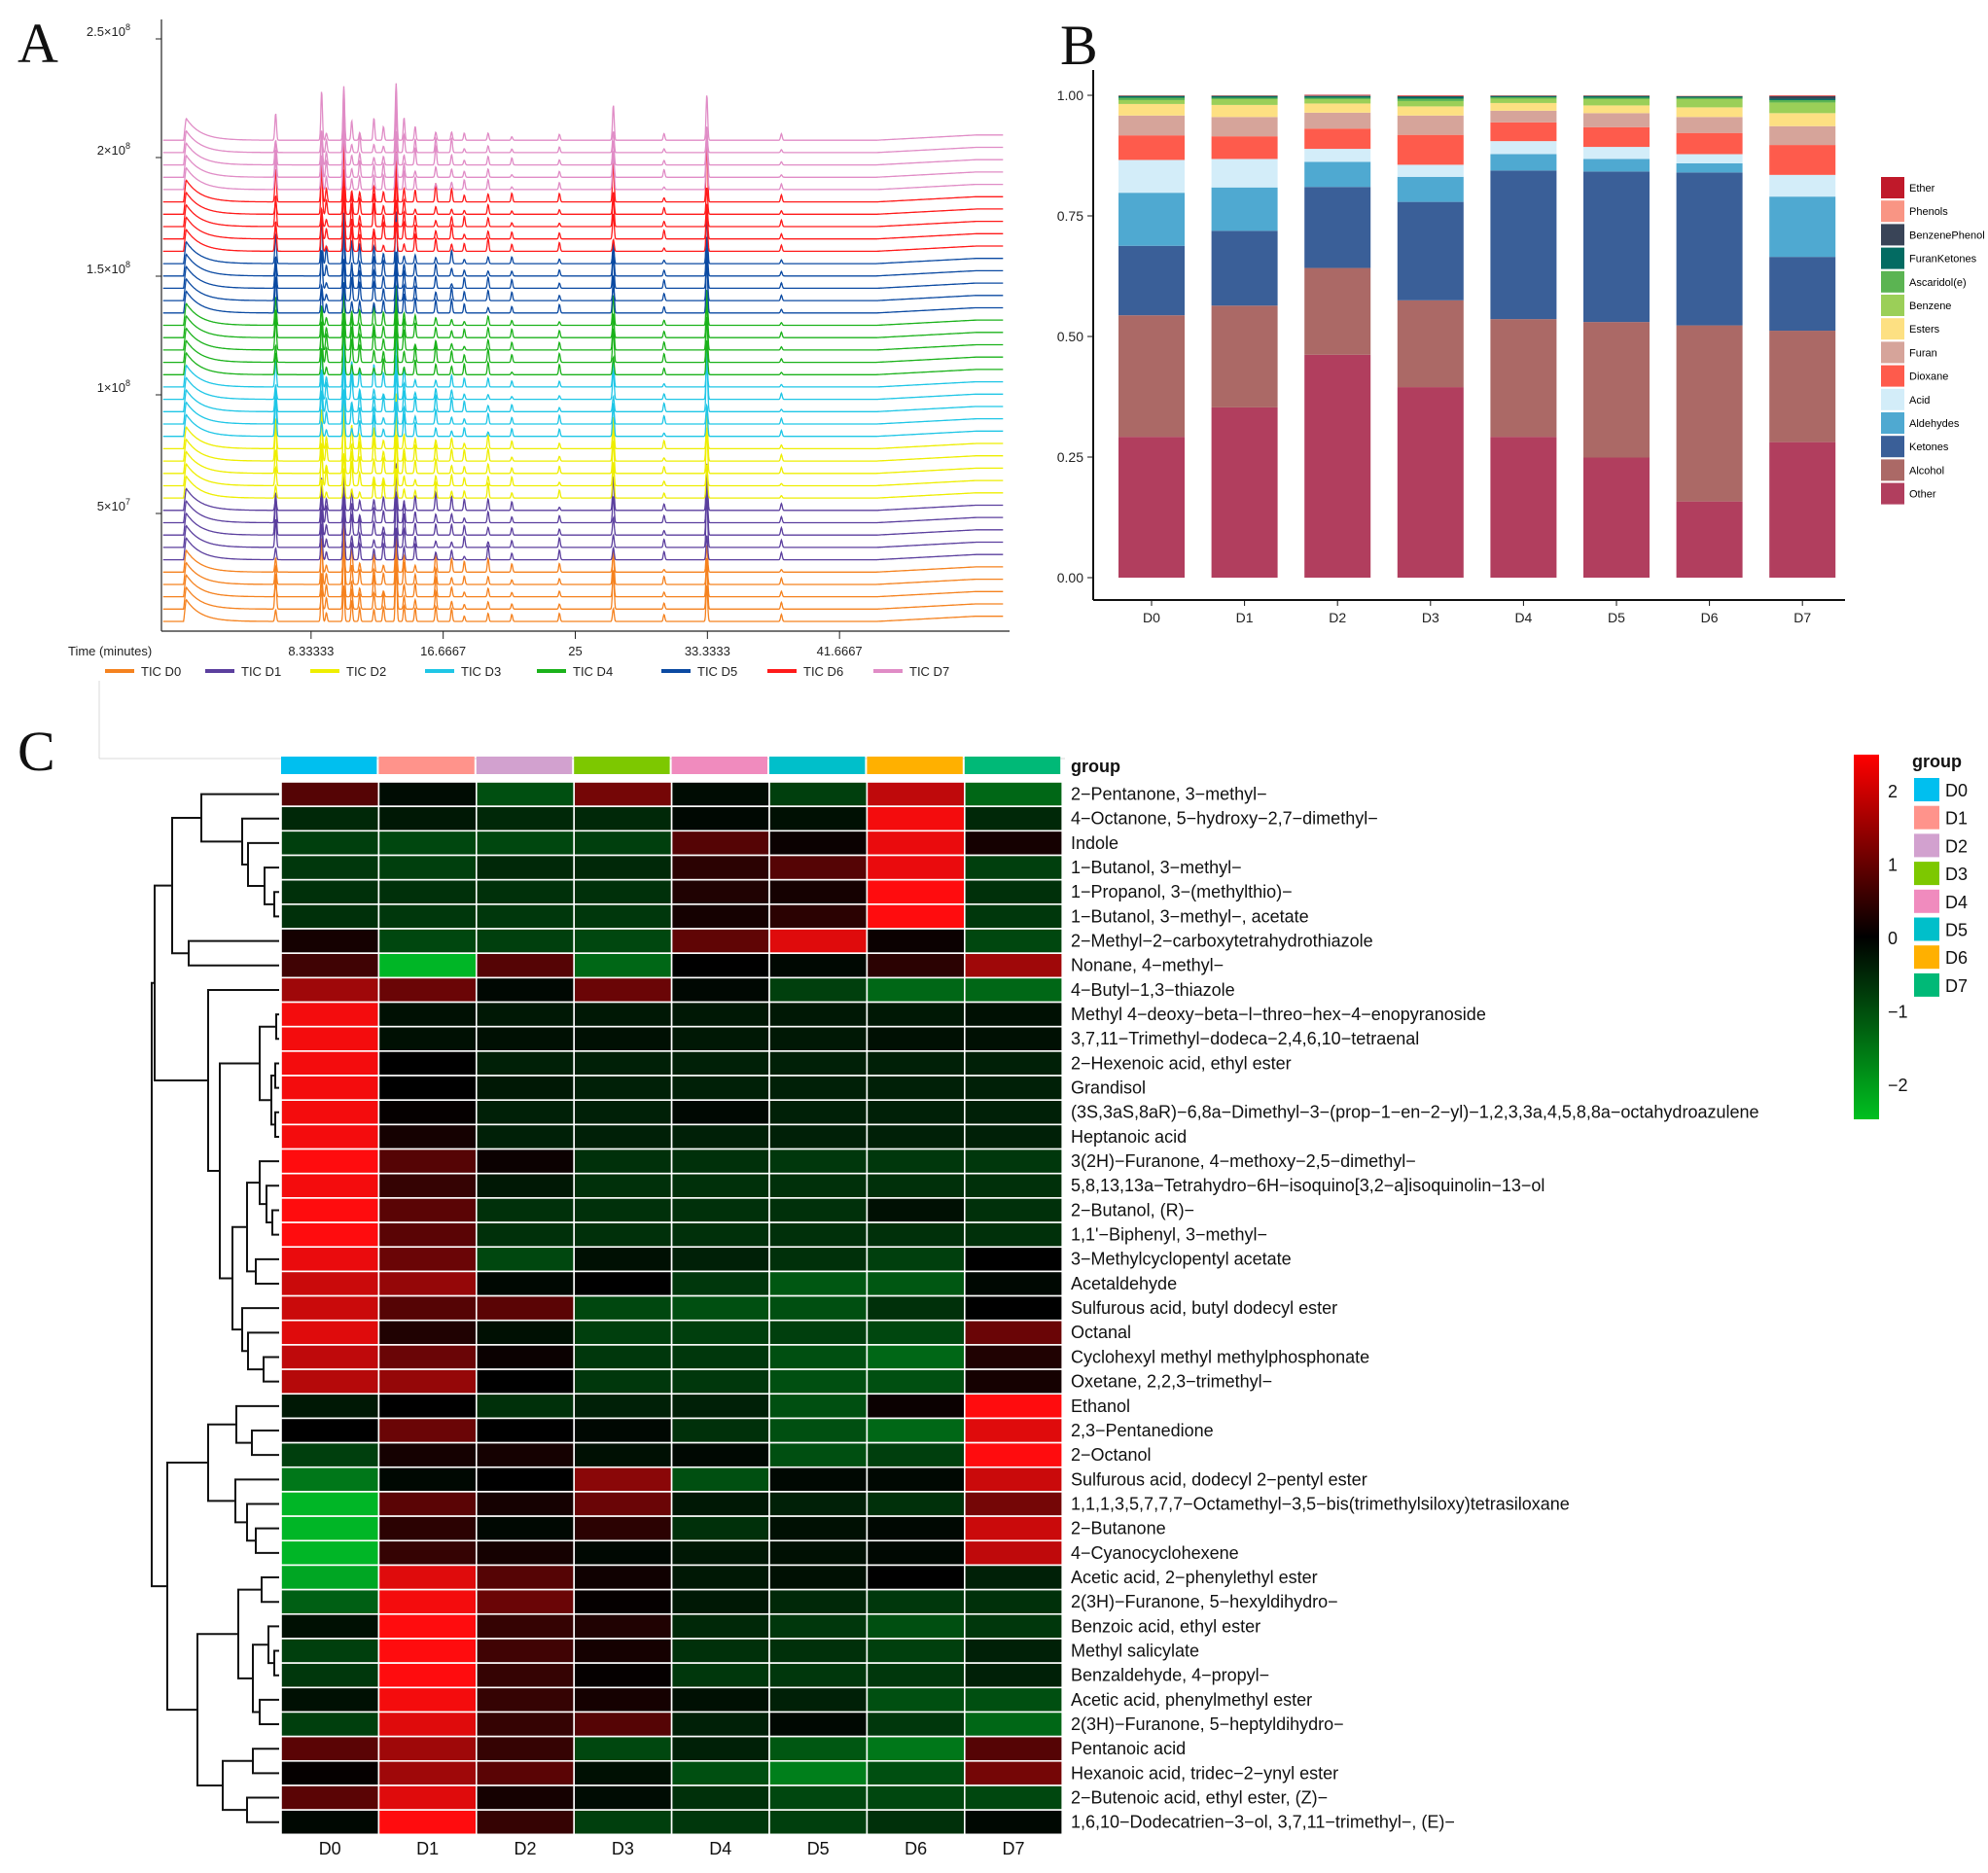  Describe the element at coordinates (1095, 767) in the screenshot. I see `annotation-title: group` at that location.